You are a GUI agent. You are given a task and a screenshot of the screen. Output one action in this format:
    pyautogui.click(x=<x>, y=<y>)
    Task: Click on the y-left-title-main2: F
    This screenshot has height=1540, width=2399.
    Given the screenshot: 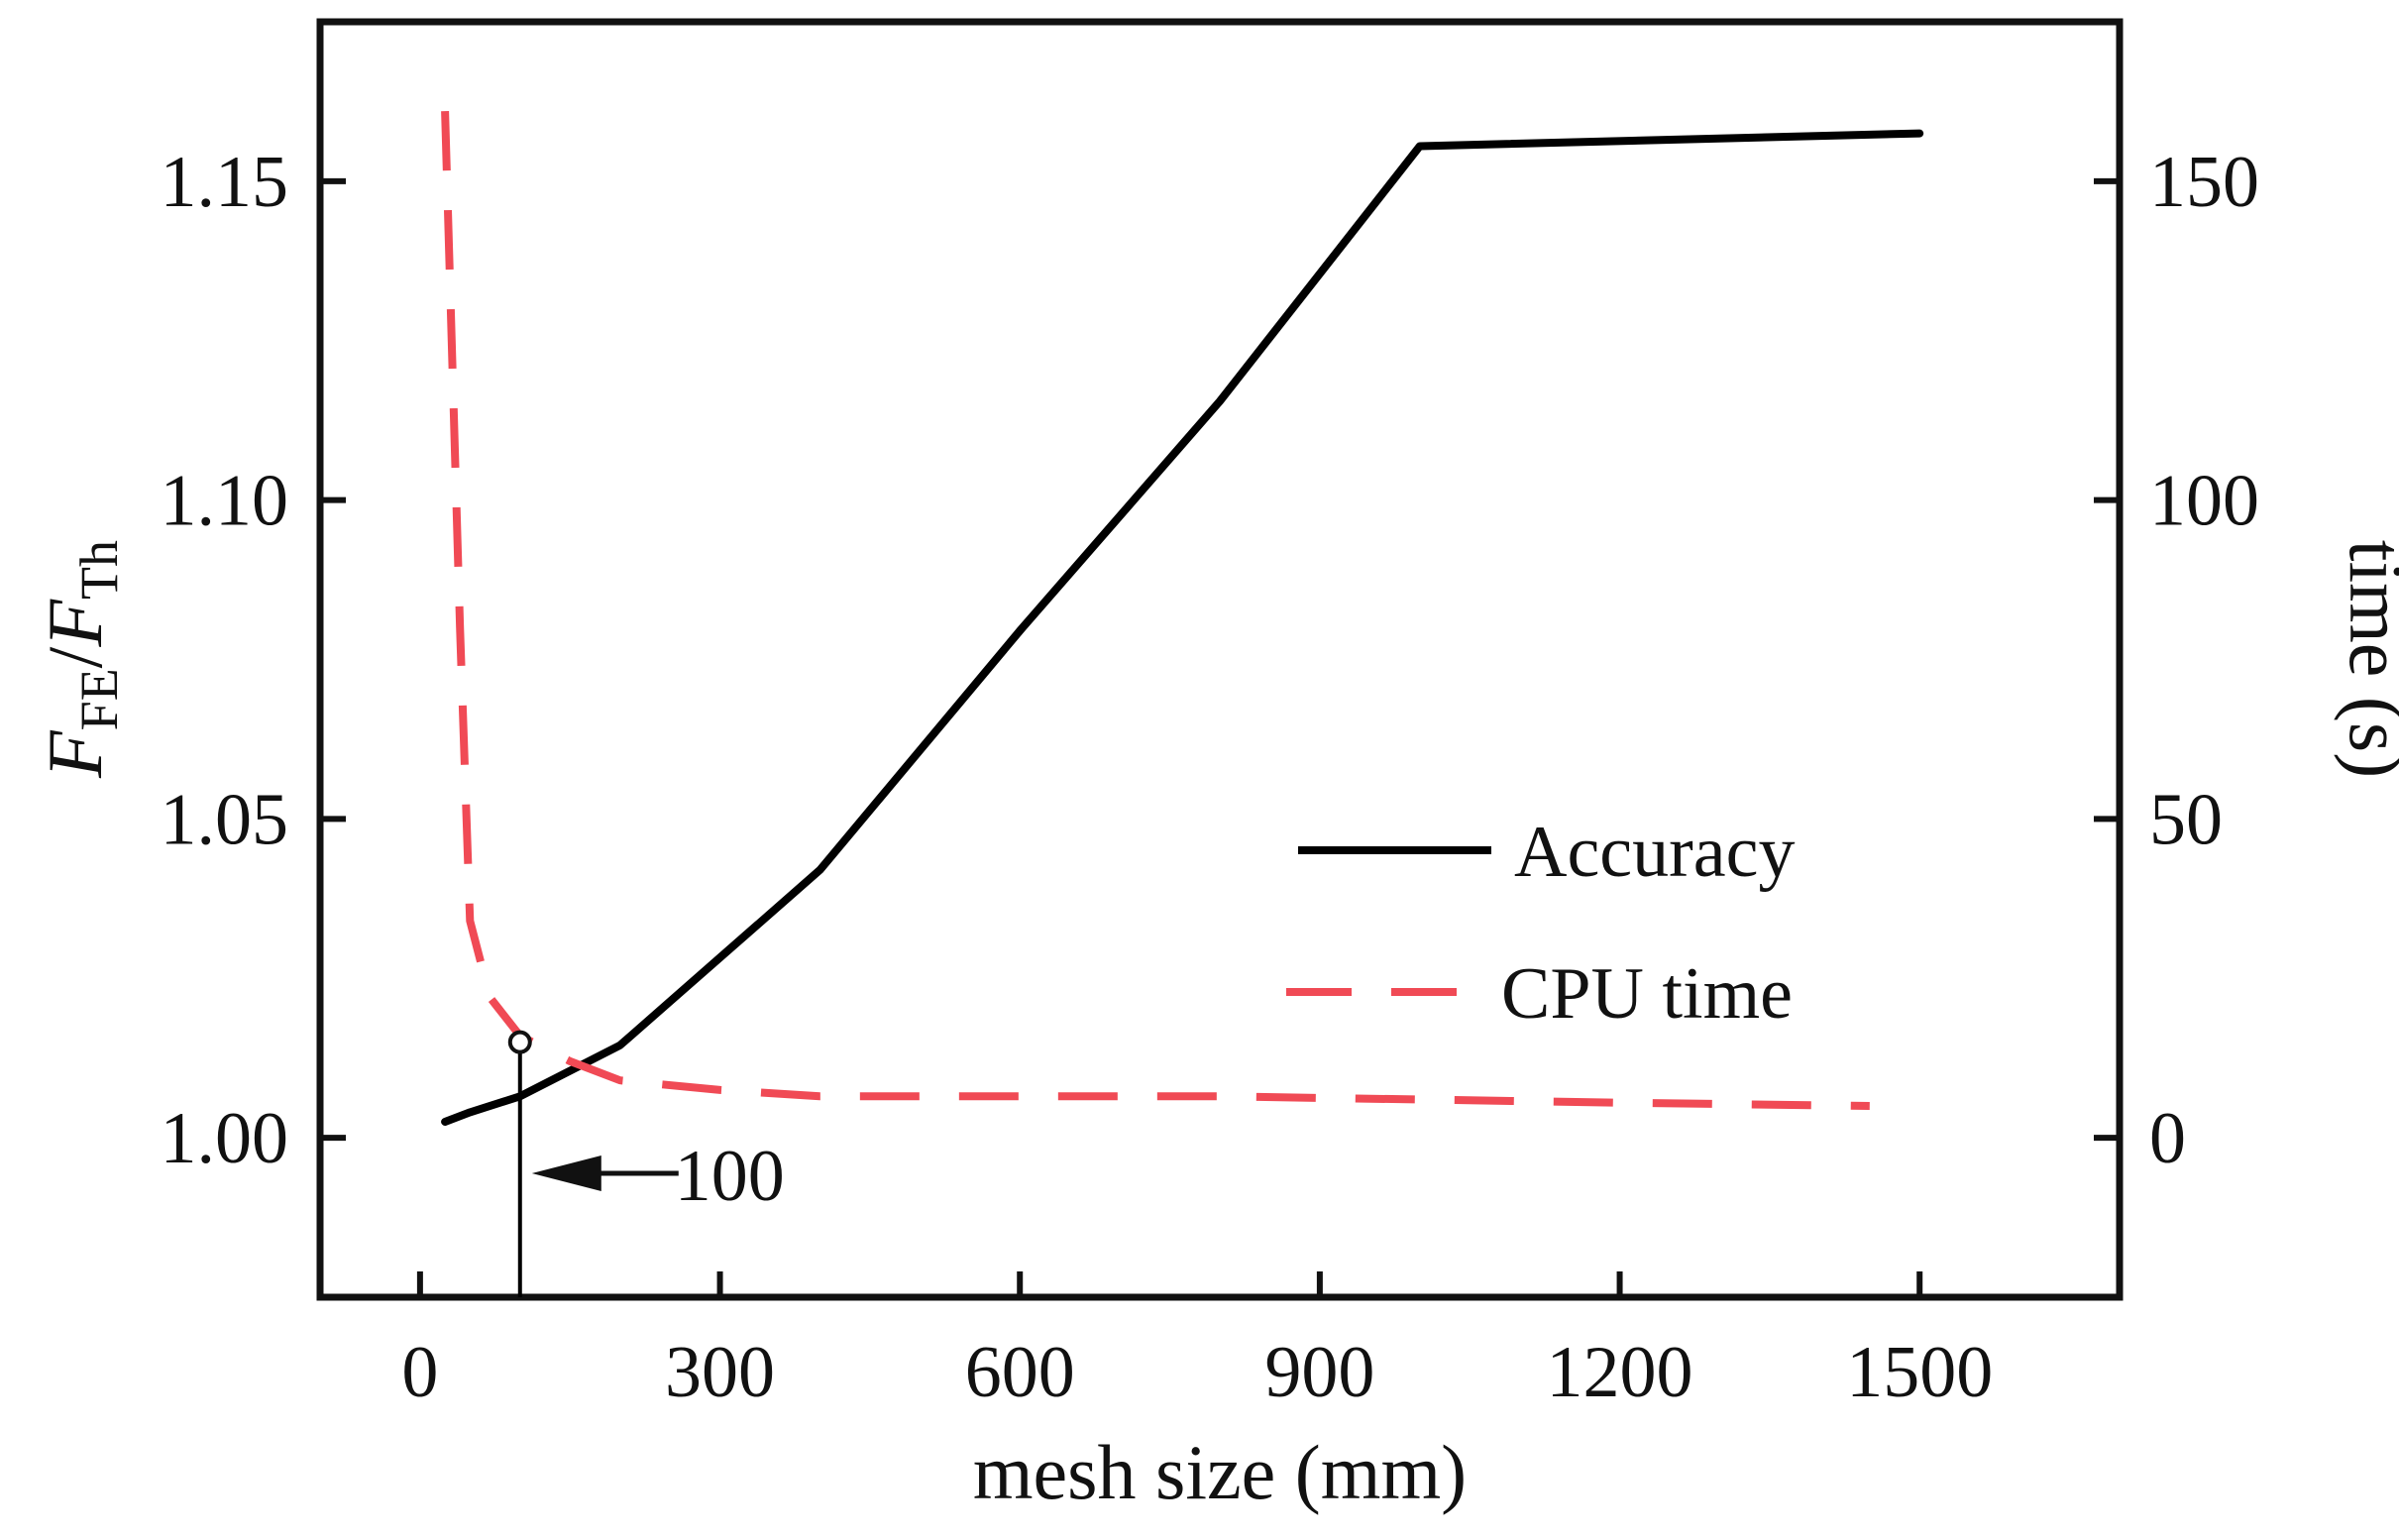 What is the action you would take?
    pyautogui.click(x=75, y=623)
    